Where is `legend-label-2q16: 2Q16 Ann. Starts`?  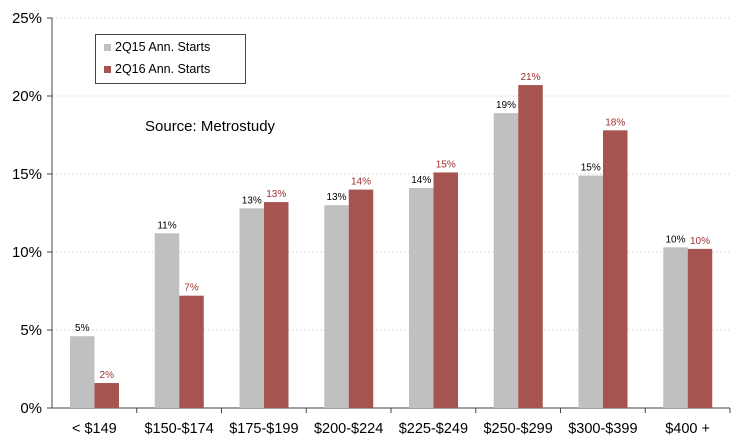
legend-label-2q16: 2Q16 Ann. Starts is located at coordinates (163, 69).